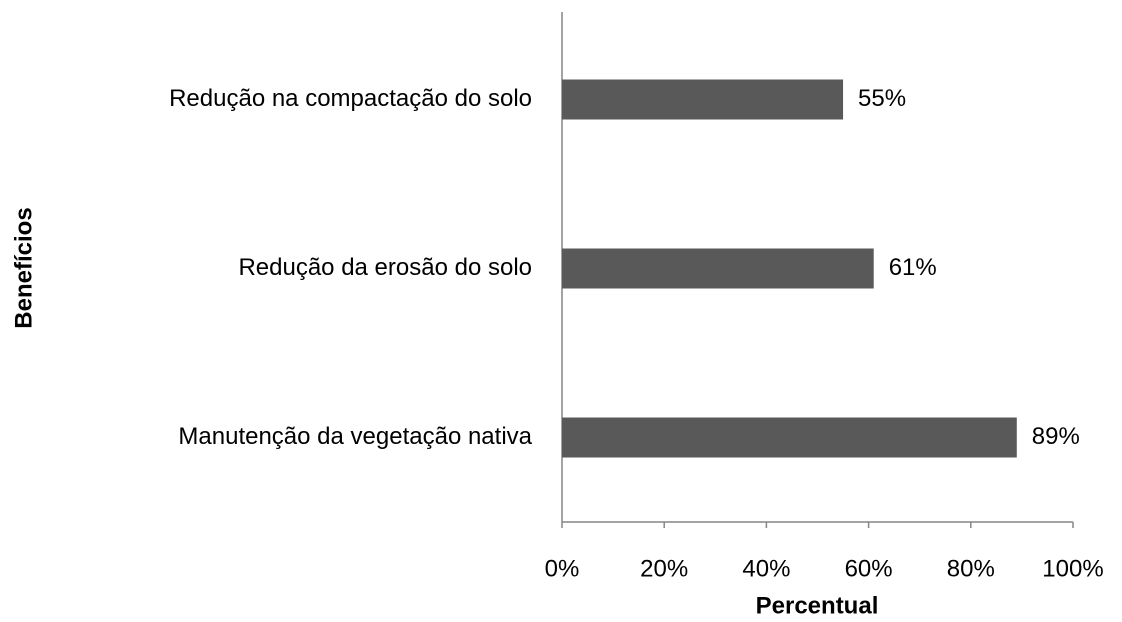  Describe the element at coordinates (385, 267) in the screenshot. I see `y-tick-label: Redução da erosão do solo` at that location.